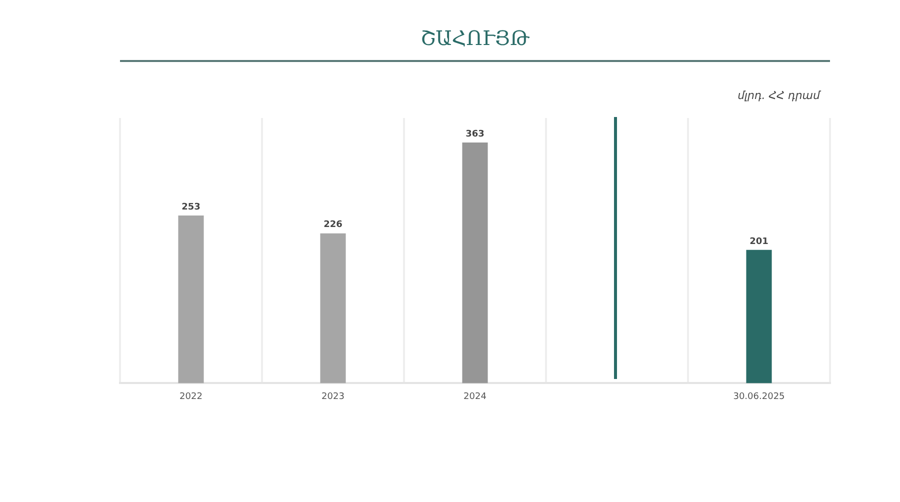  I want to click on data-label: 201, so click(759, 241).